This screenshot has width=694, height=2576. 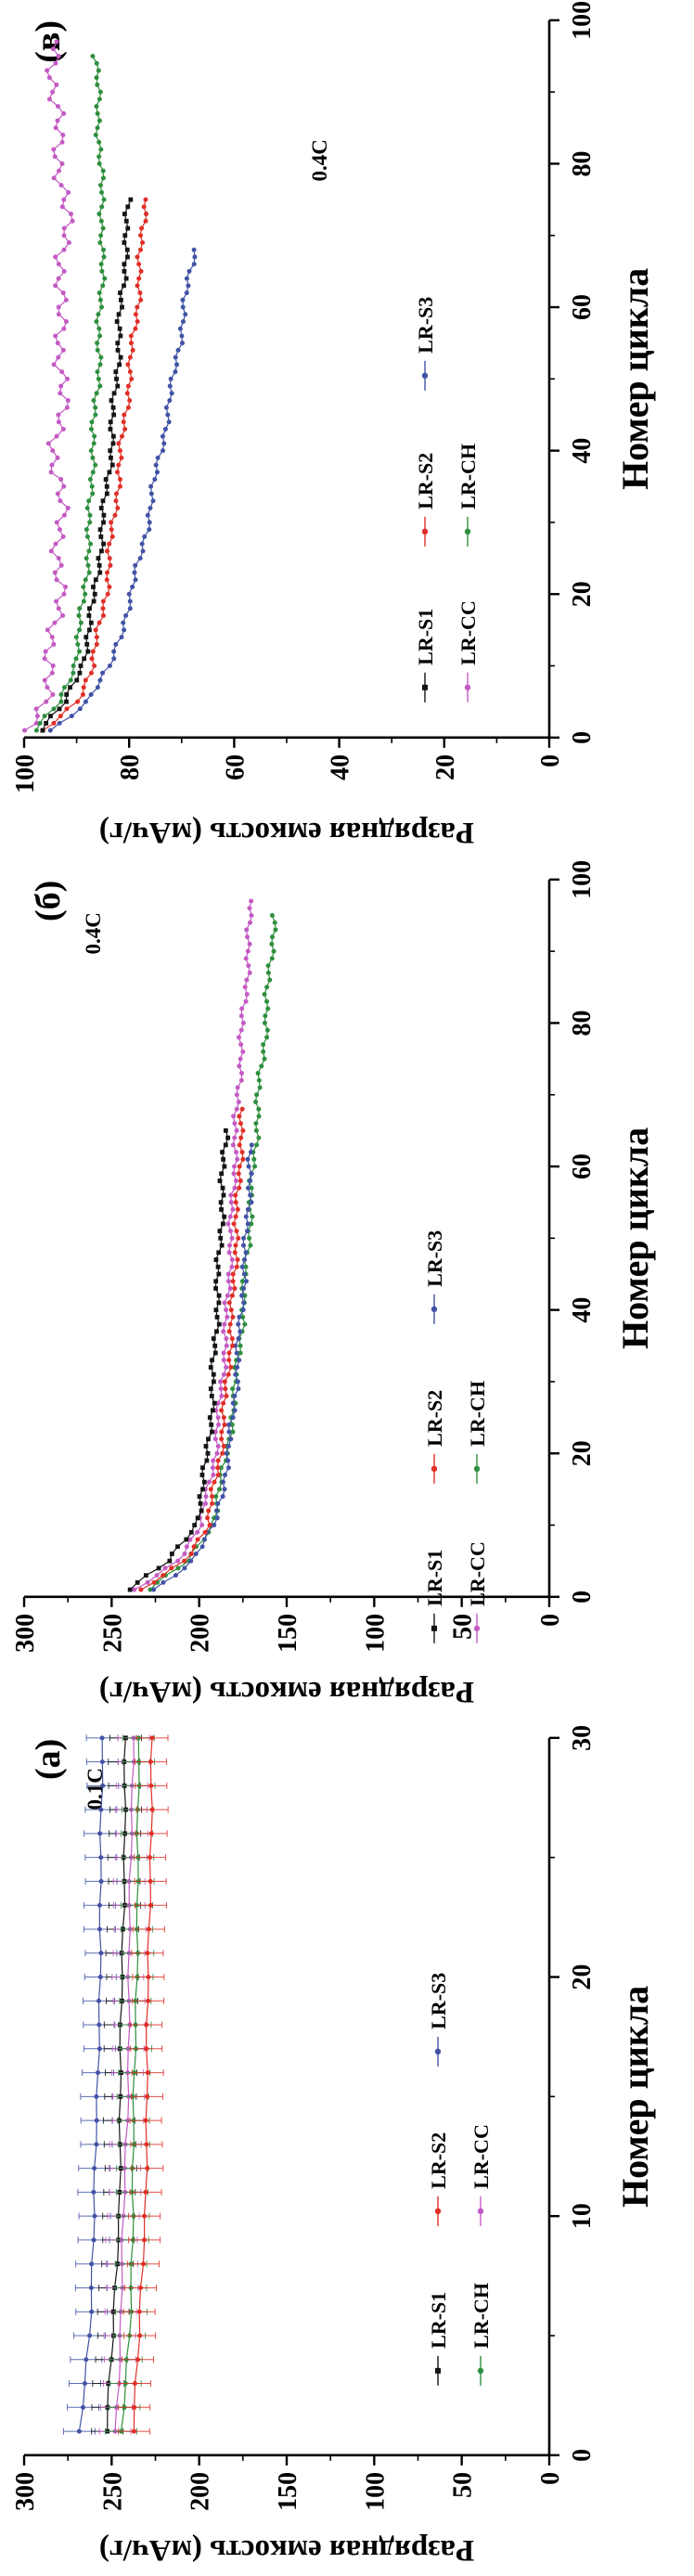 I want to click on x-tick-label: 20, so click(x=582, y=1453).